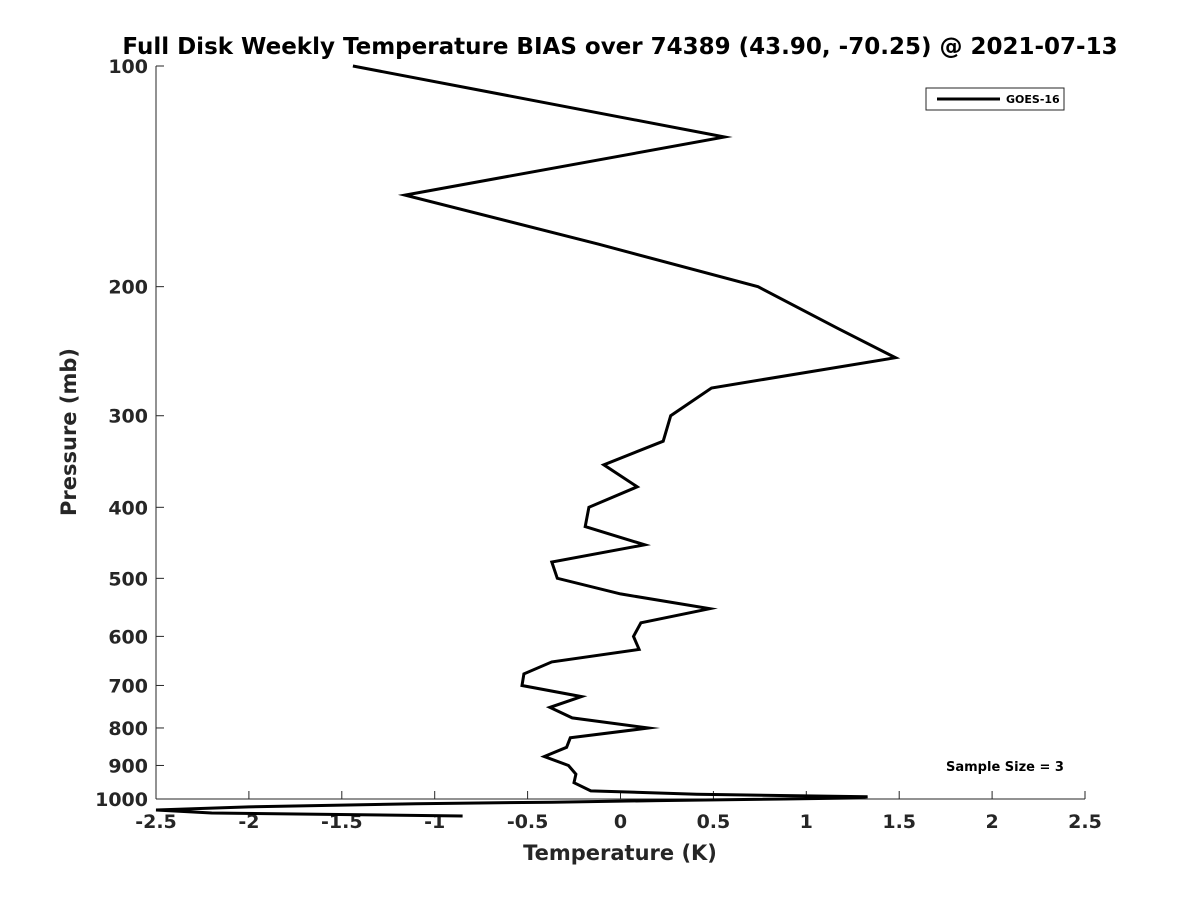 The image size is (1200, 900). What do you see at coordinates (806, 822) in the screenshot?
I see `x-tick-label: 1` at bounding box center [806, 822].